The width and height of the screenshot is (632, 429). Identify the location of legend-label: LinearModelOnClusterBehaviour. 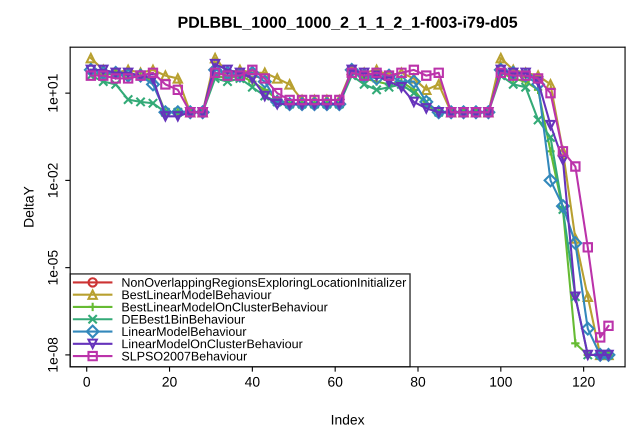
(212, 343).